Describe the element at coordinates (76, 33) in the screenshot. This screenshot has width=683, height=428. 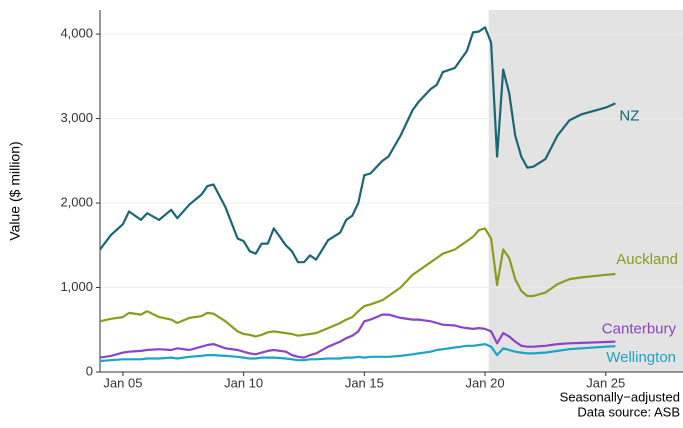
I see `y-tick-label: 4,000` at that location.